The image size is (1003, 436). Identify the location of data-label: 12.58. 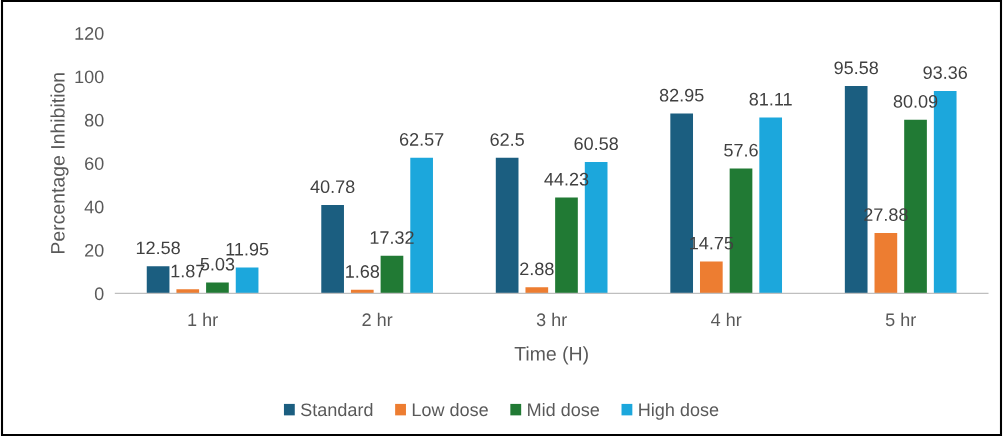
(158, 248).